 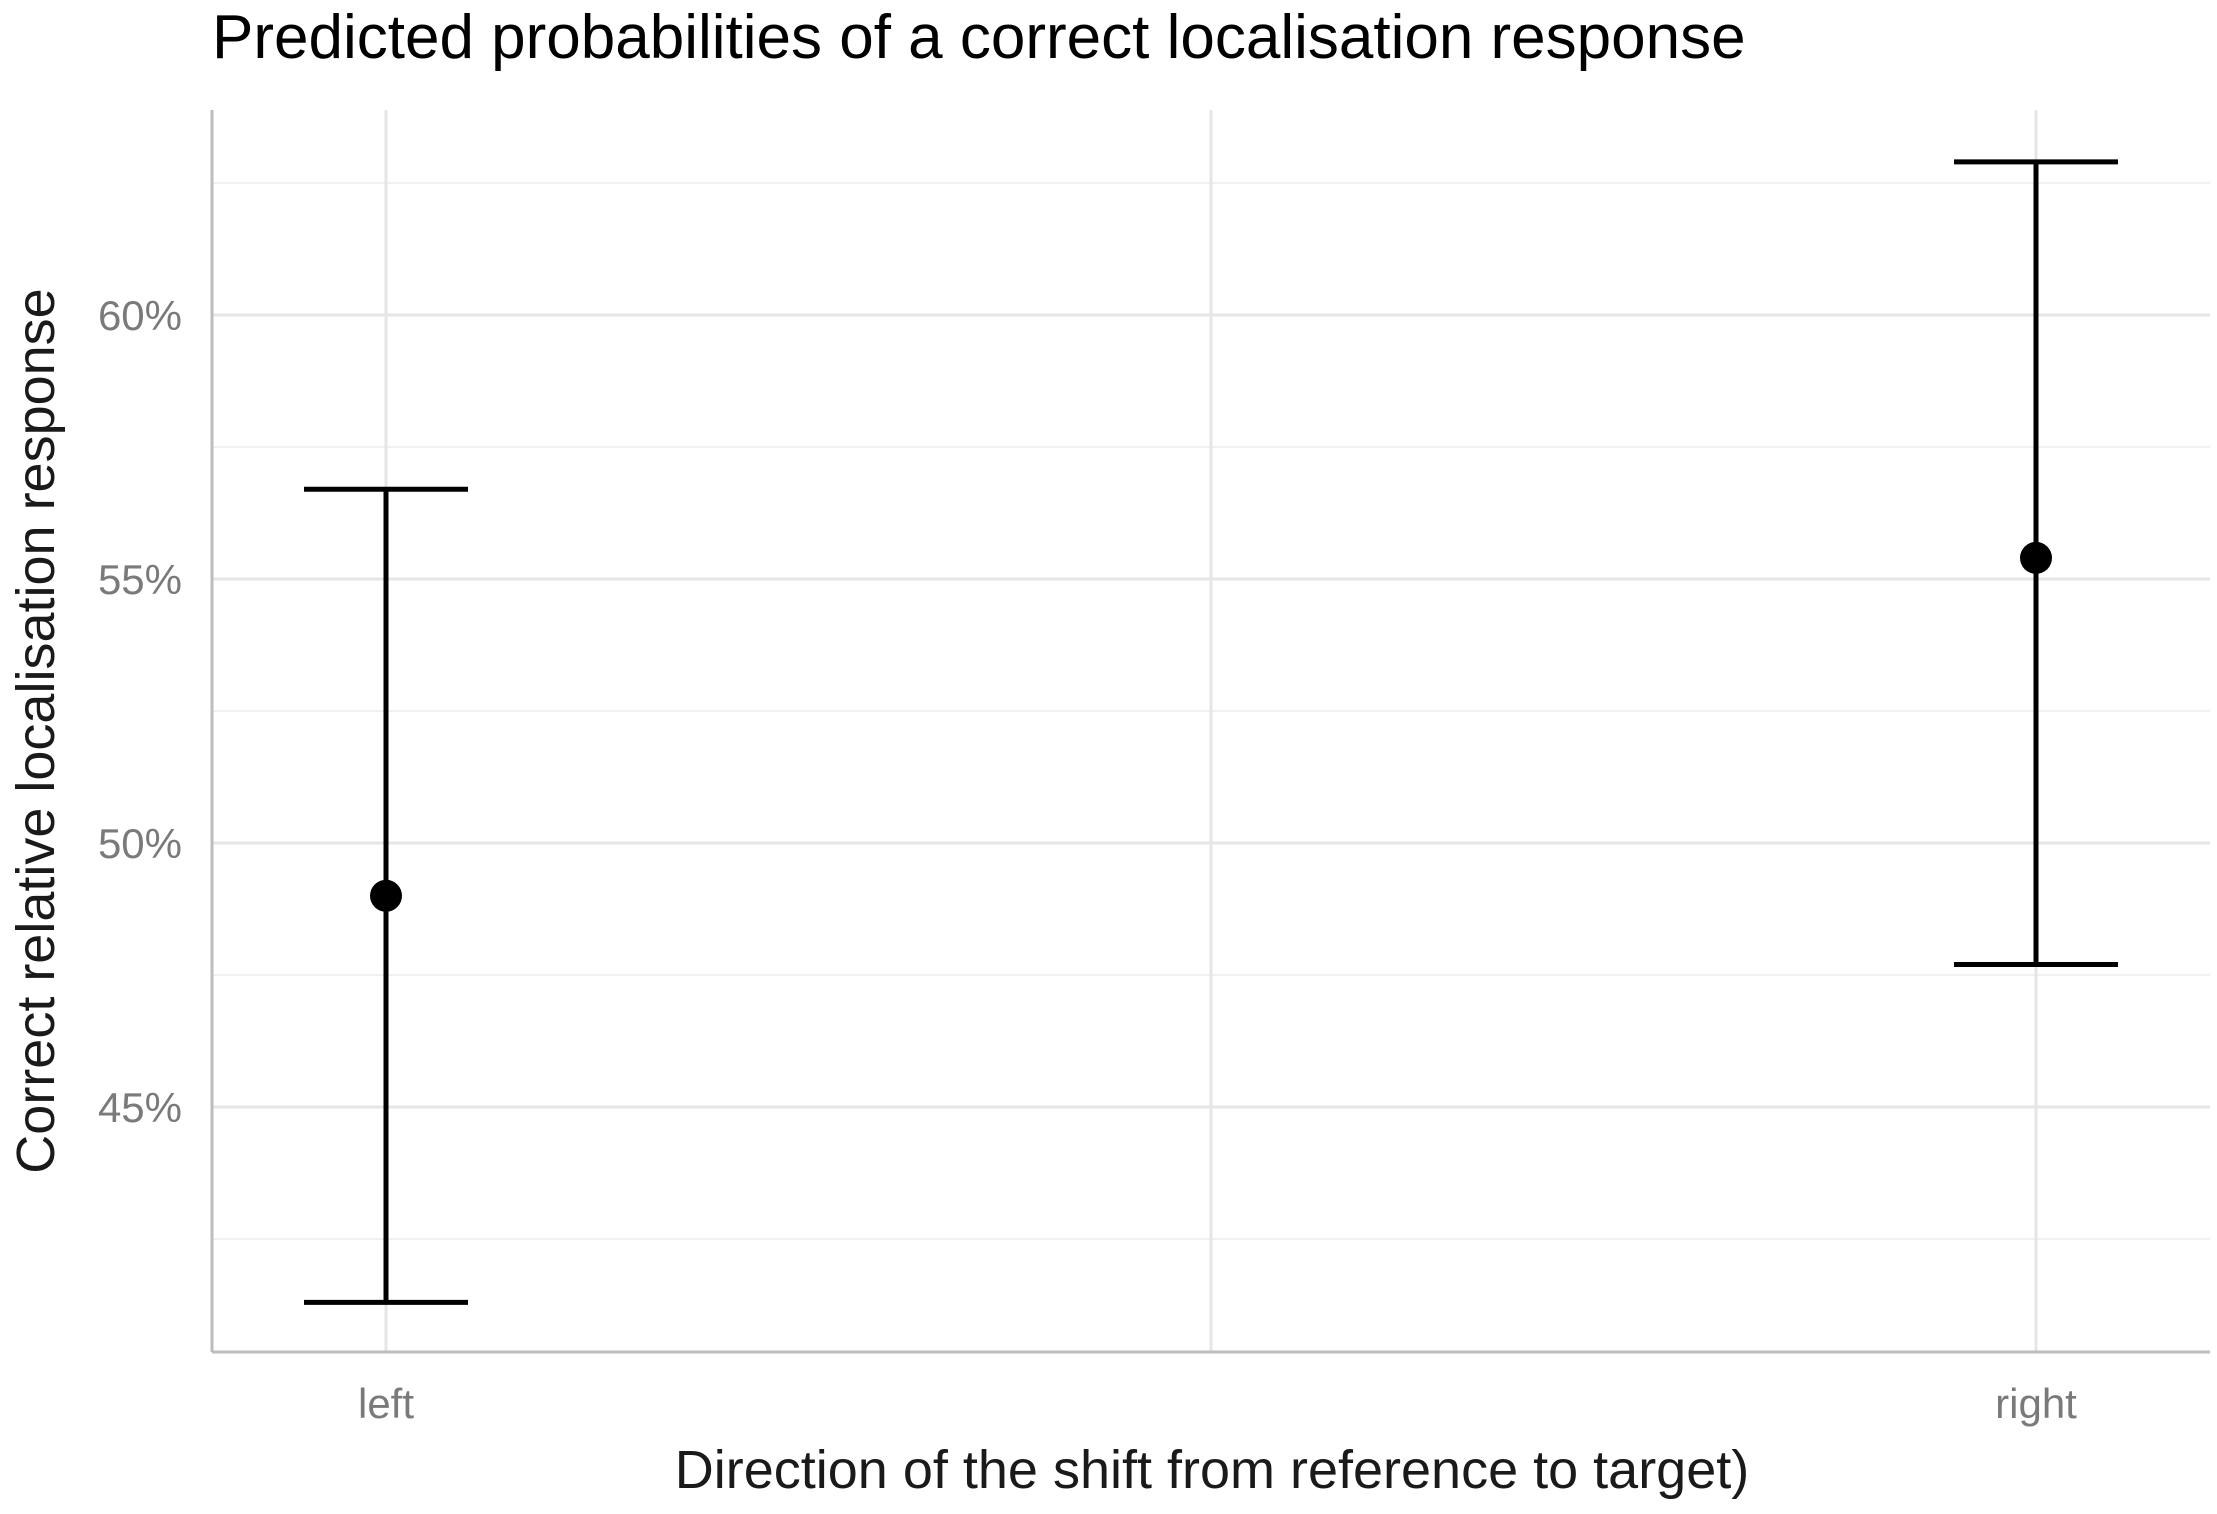 What do you see at coordinates (386, 1403) in the screenshot?
I see `x-tick-label: left` at bounding box center [386, 1403].